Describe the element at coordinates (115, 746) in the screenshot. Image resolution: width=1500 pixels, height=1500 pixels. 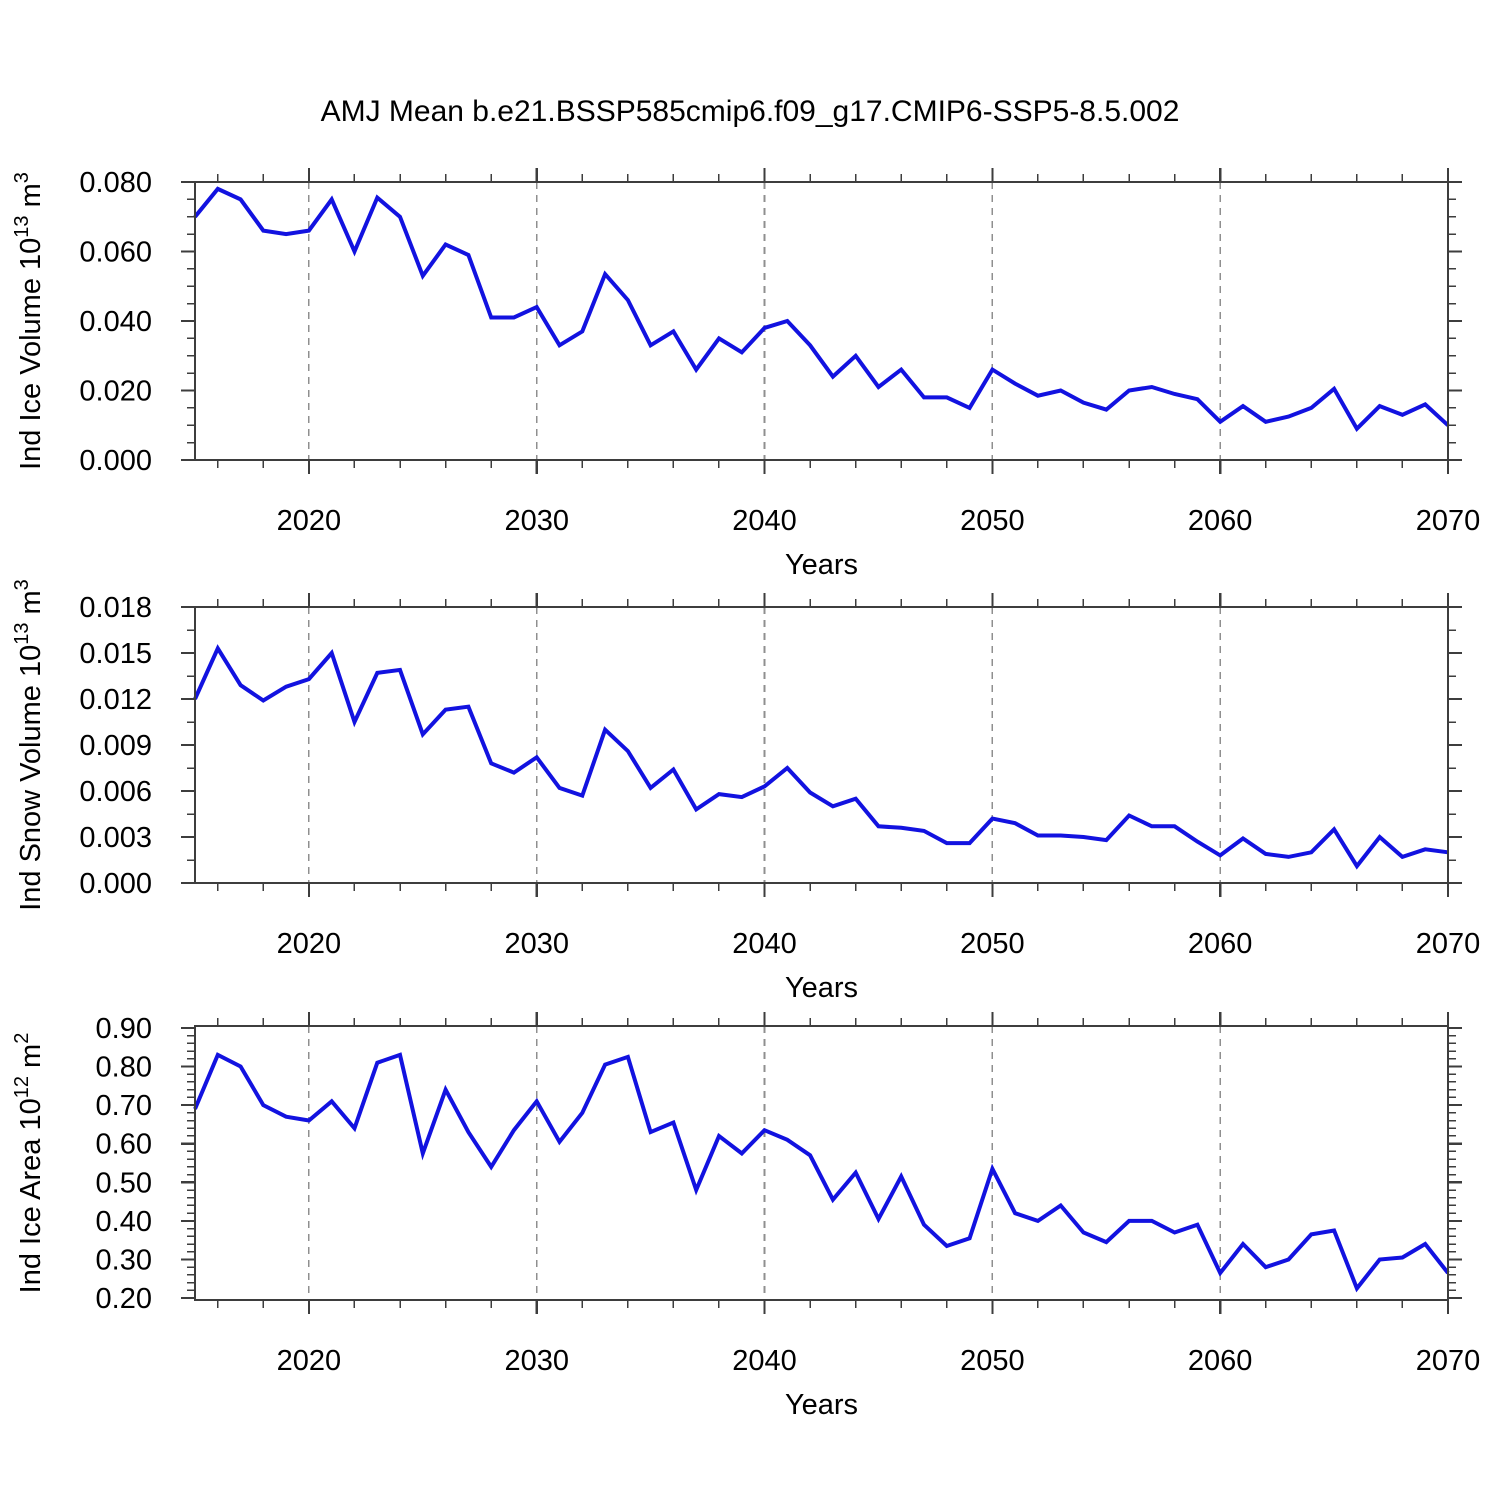
I see `y-tick-label: 0.009` at that location.